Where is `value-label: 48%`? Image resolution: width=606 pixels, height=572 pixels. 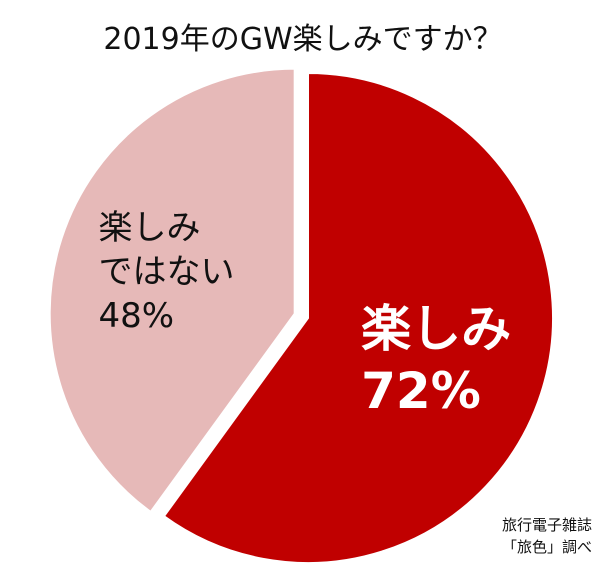
value-label: 48% is located at coordinates (136, 316).